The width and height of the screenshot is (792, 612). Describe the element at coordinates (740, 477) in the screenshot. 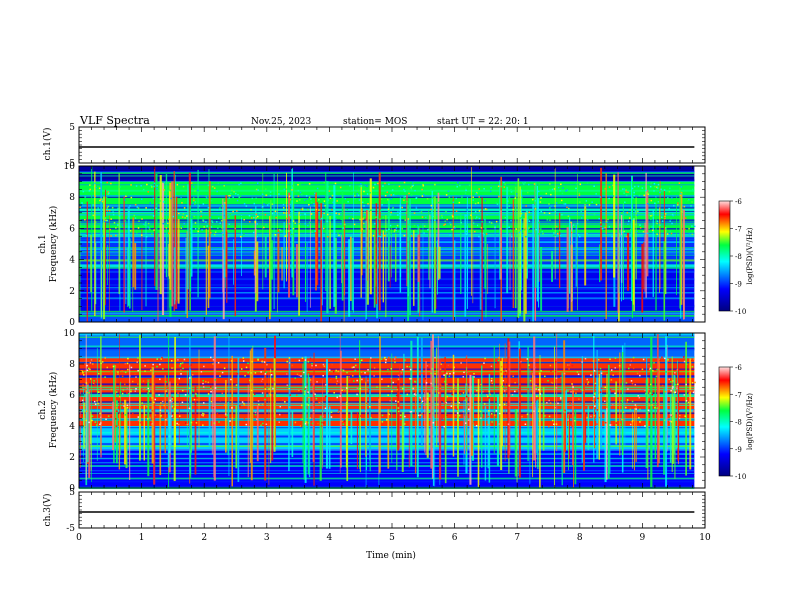

I see `colorbar-tick-label: -10` at that location.